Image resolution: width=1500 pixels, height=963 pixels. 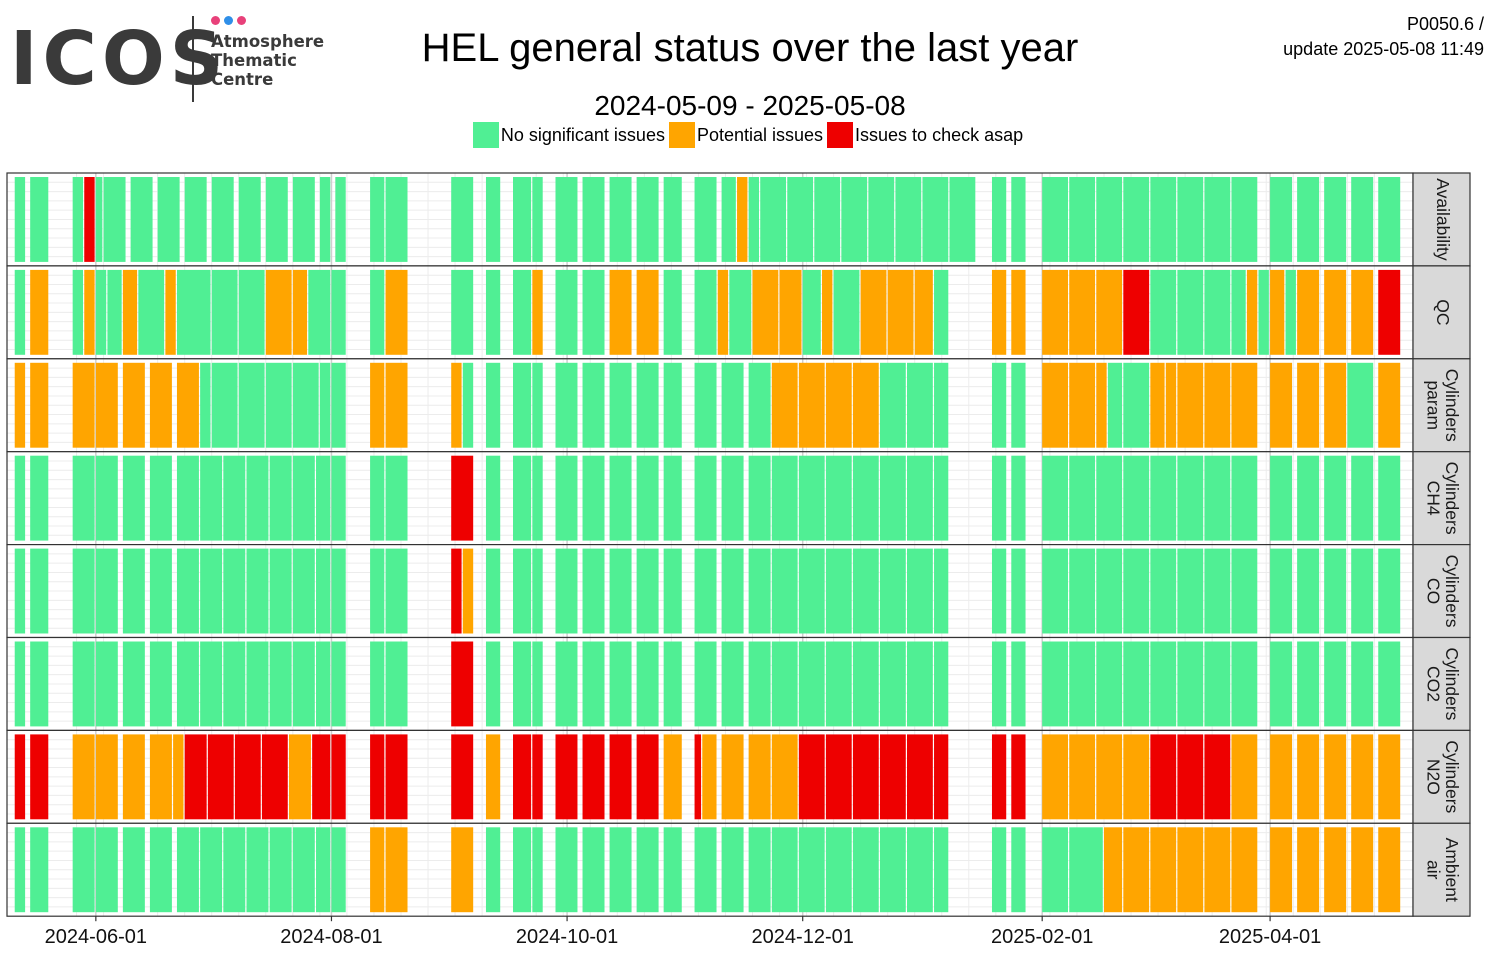 What do you see at coordinates (1443, 591) in the screenshot?
I see `facet-label: CylindersCO` at bounding box center [1443, 591].